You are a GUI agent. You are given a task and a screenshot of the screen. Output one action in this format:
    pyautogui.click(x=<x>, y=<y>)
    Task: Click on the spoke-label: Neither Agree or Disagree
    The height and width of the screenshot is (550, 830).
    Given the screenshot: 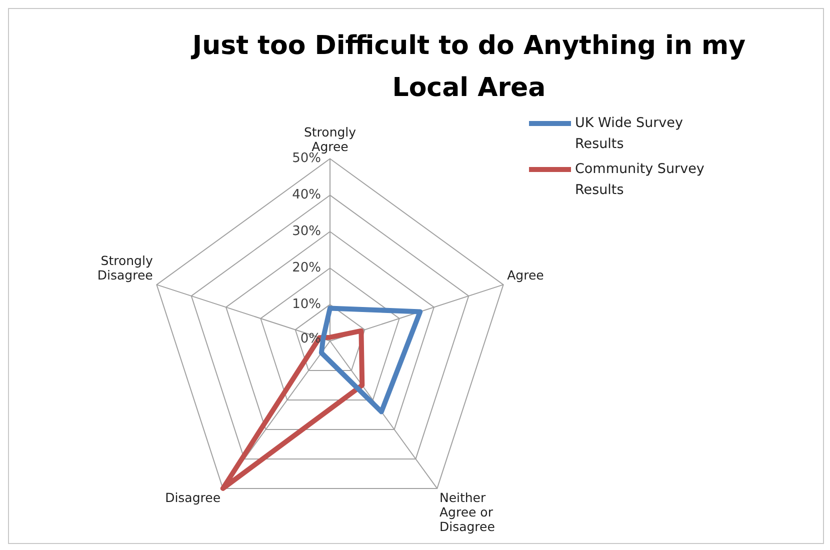 What is the action you would take?
    pyautogui.click(x=467, y=512)
    